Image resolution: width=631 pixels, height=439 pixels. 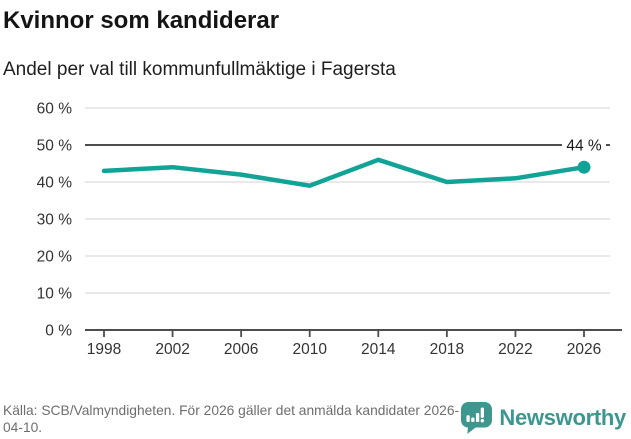 What do you see at coordinates (172, 349) in the screenshot?
I see `x-tick-label: 2002` at bounding box center [172, 349].